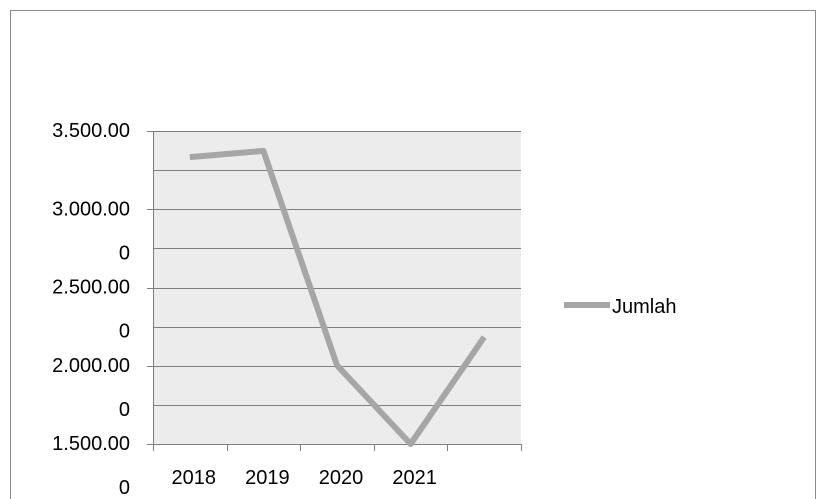  Describe the element at coordinates (124, 410) in the screenshot. I see `y-tick-label-2000-cont: 0` at that location.